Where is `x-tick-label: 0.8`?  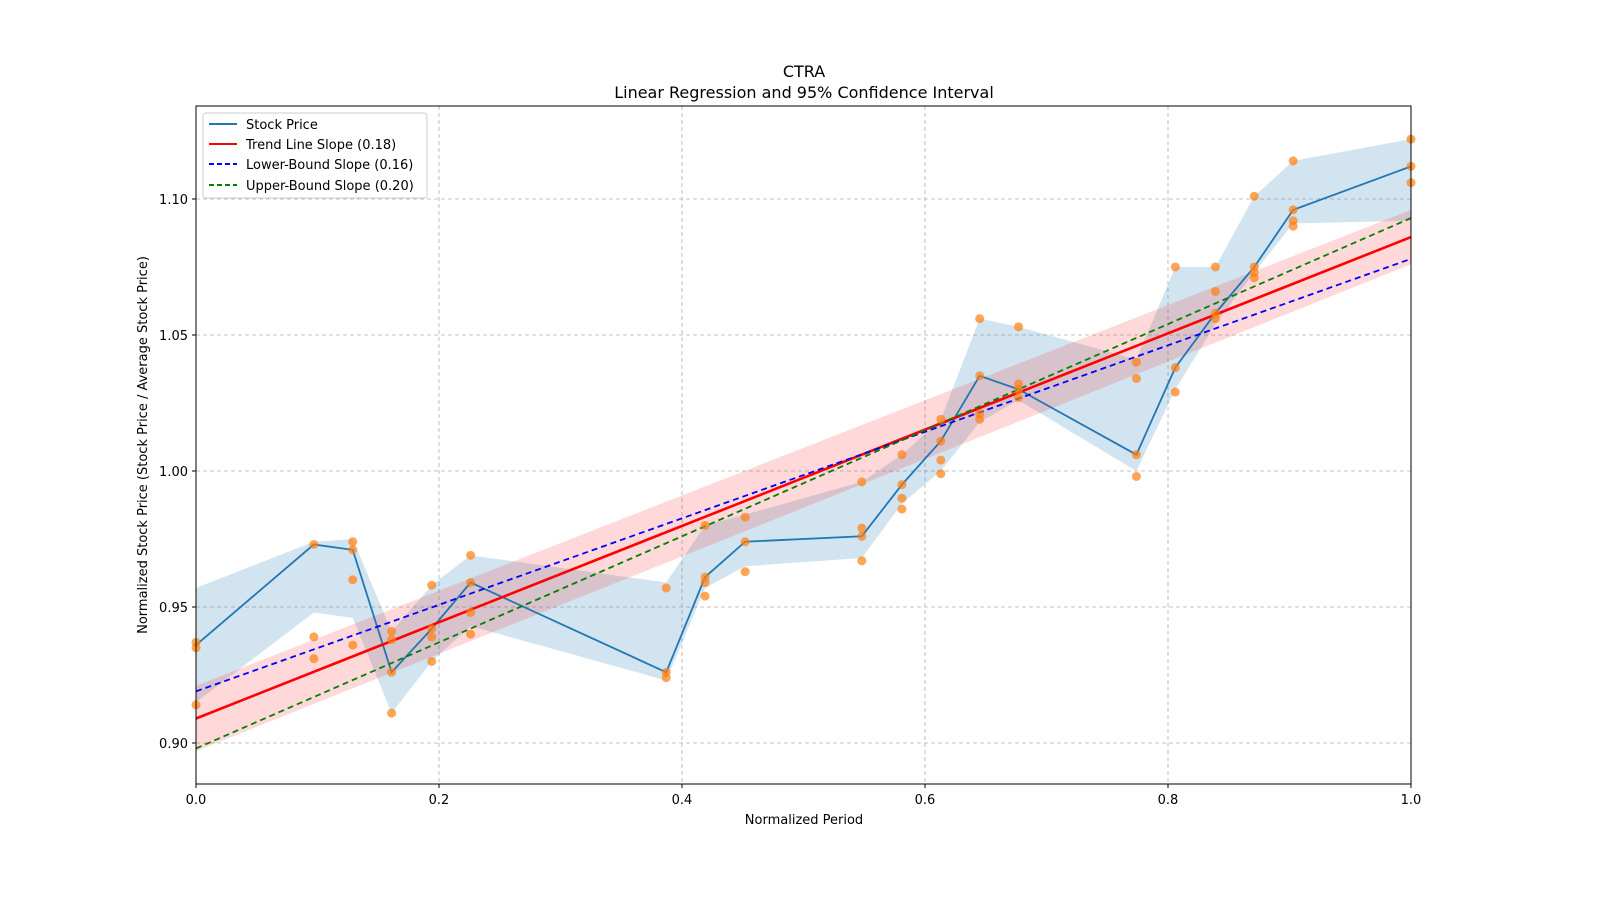 x-tick-label: 0.8 is located at coordinates (1168, 800).